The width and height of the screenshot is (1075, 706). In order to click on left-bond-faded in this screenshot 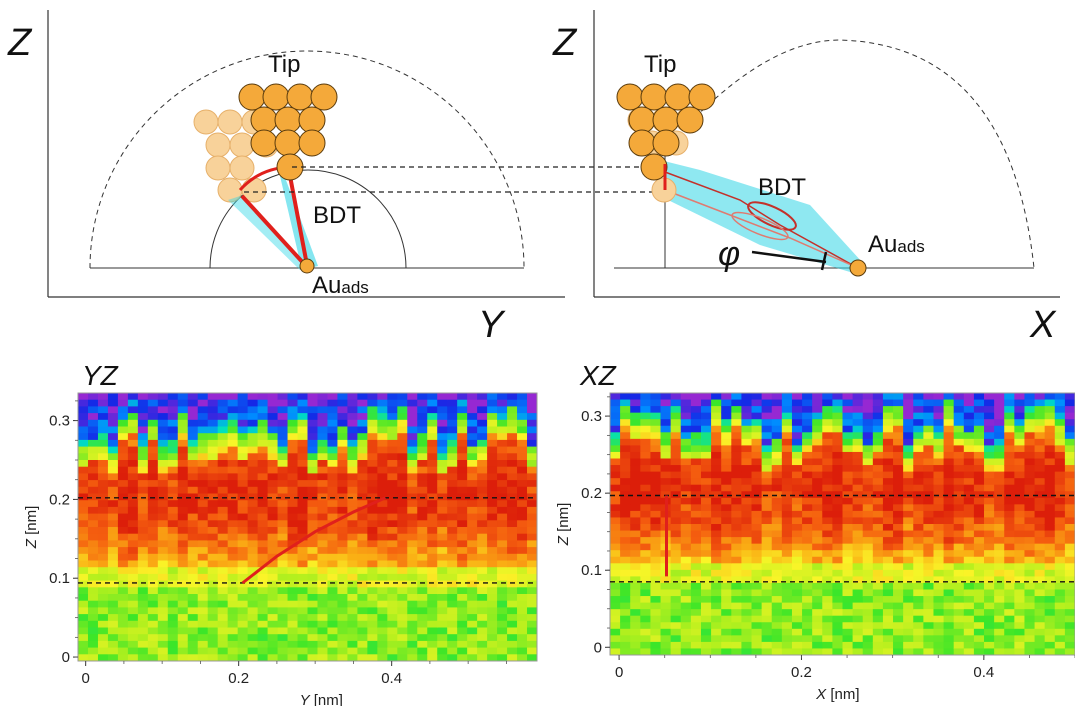, I will do `click(274, 231)`.